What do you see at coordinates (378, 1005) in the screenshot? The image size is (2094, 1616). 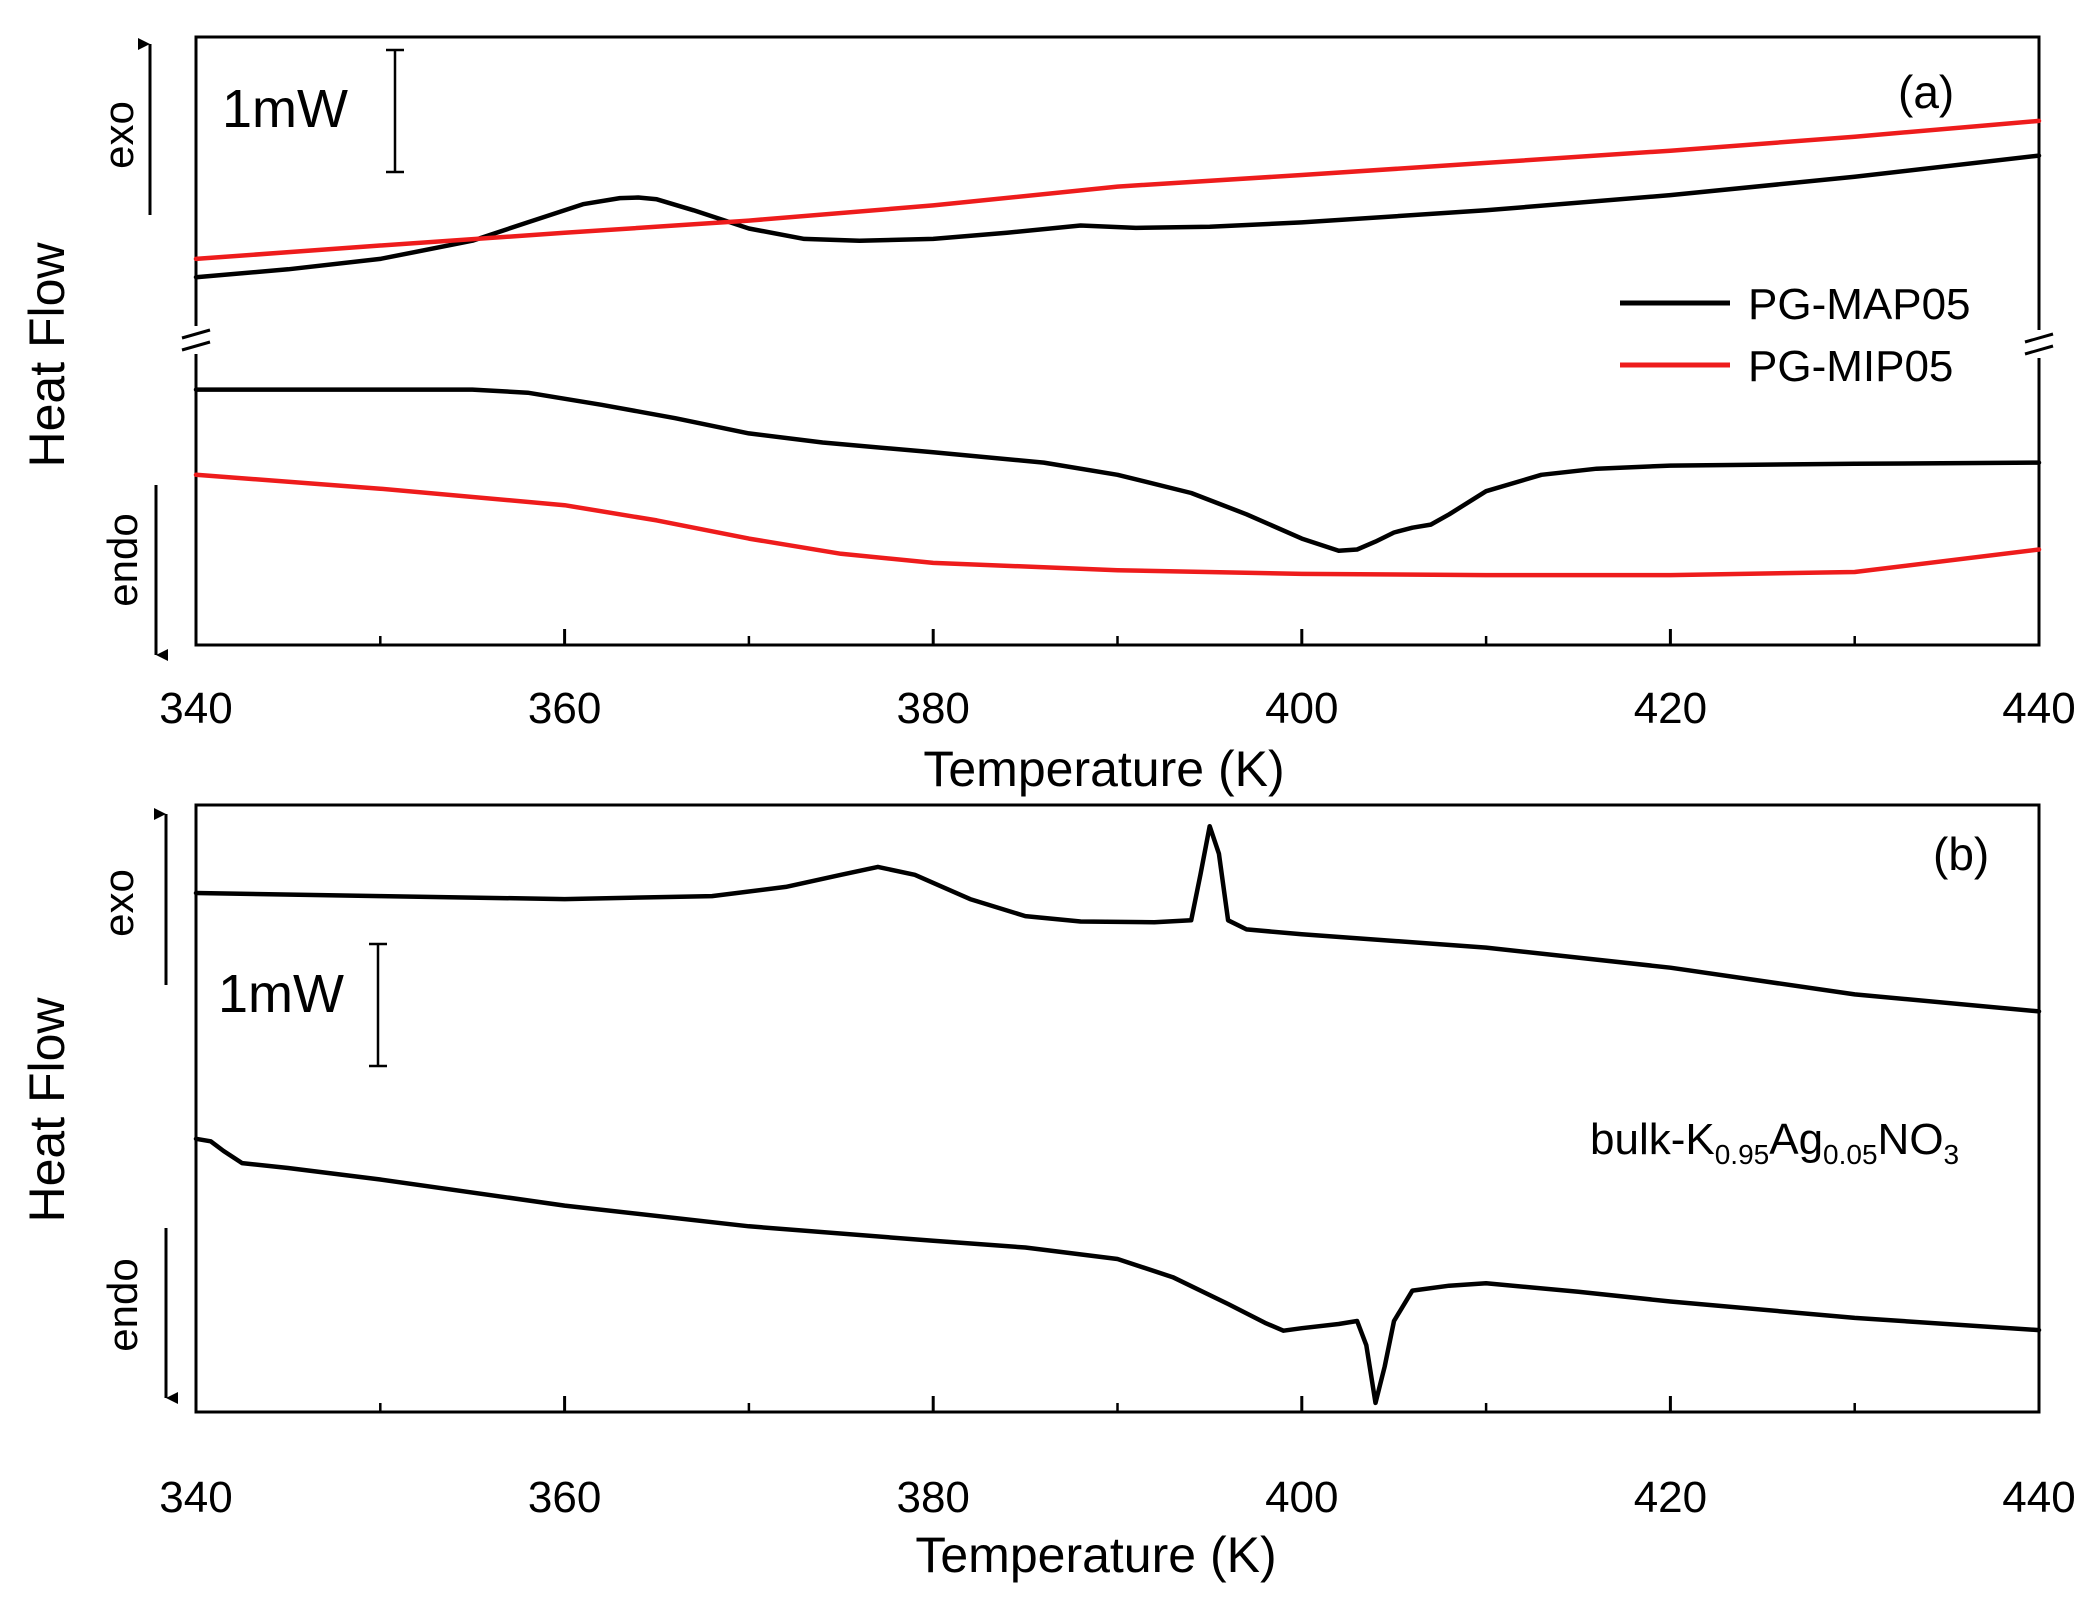 I see `panel-b-scale-bar` at bounding box center [378, 1005].